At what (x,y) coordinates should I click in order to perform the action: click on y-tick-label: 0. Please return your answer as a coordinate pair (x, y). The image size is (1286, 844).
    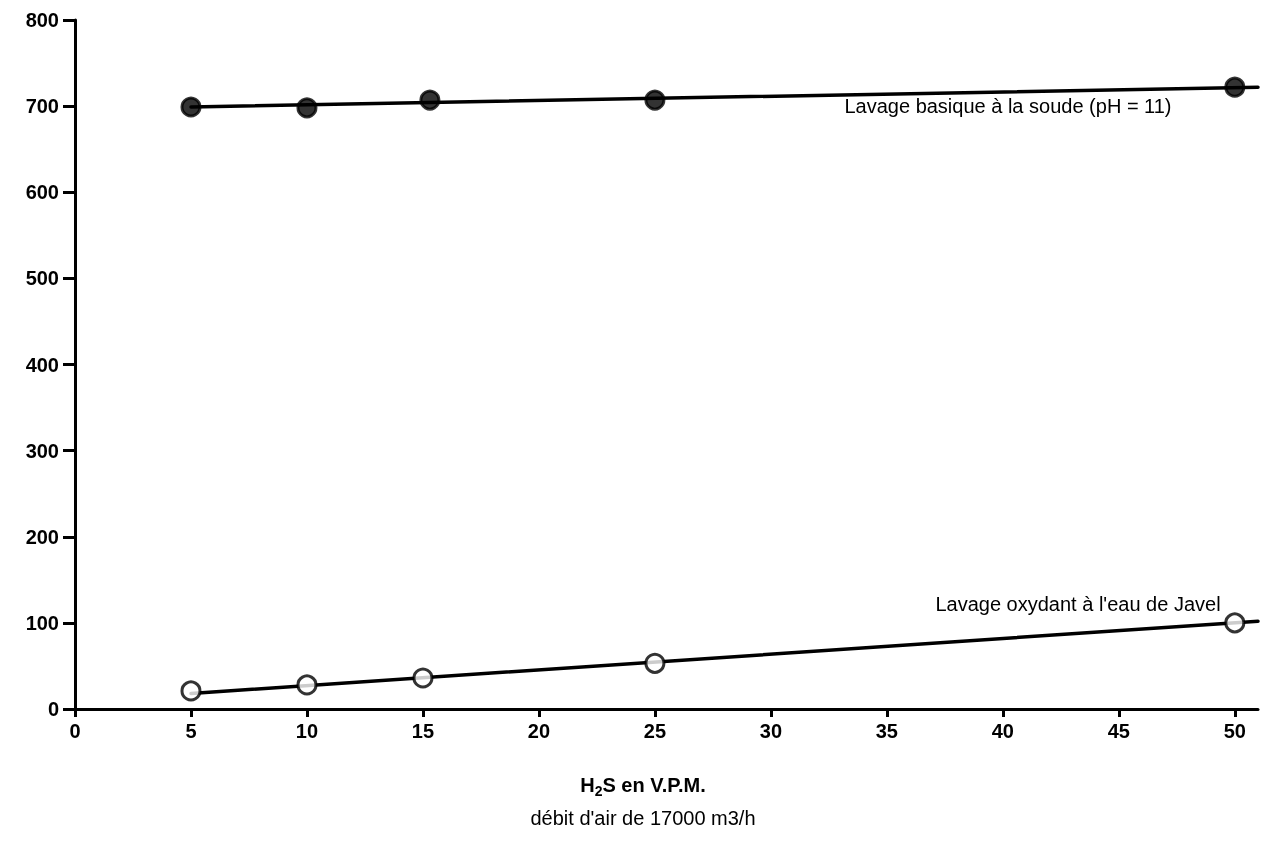
    Looking at the image, I should click on (53, 709).